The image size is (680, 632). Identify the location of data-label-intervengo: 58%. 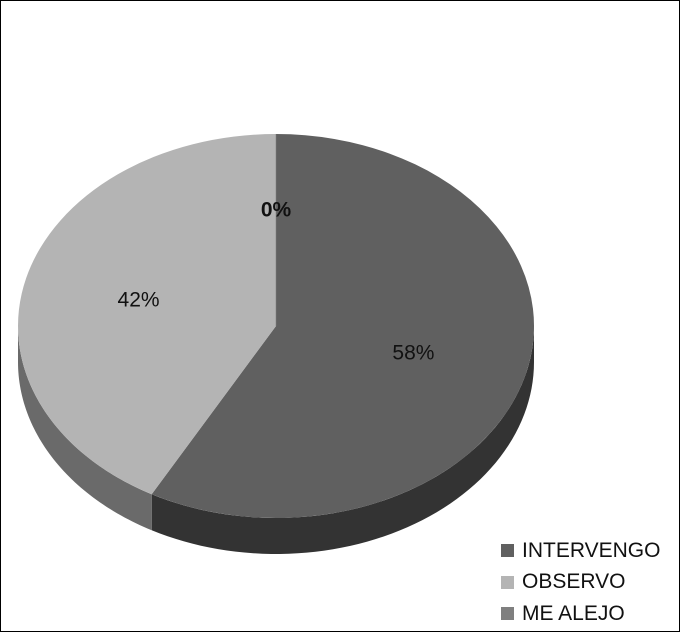
(413, 352).